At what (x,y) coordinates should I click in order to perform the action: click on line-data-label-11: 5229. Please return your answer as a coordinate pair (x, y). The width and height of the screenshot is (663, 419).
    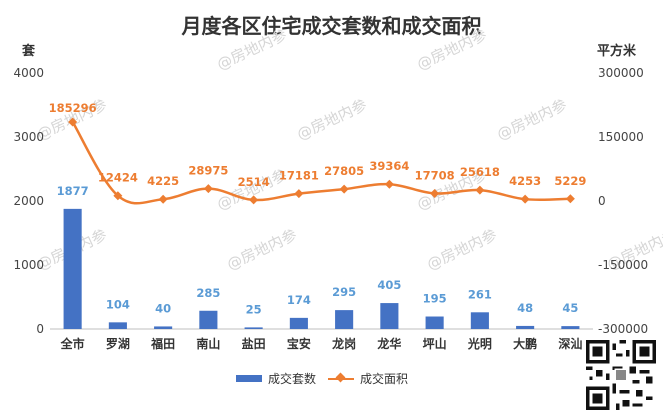
    Looking at the image, I should click on (570, 181).